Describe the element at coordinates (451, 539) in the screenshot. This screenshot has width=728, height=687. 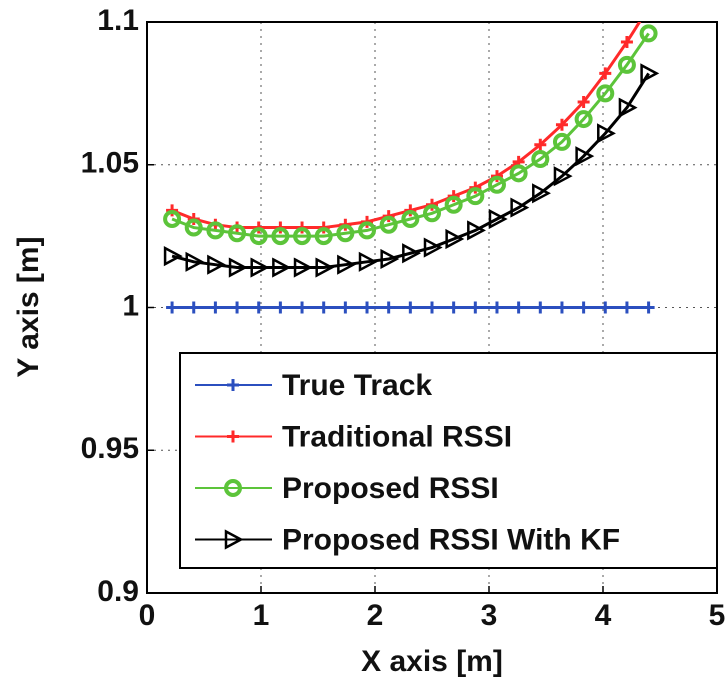
I see `legend-label: Proposed RSSI With KF` at that location.